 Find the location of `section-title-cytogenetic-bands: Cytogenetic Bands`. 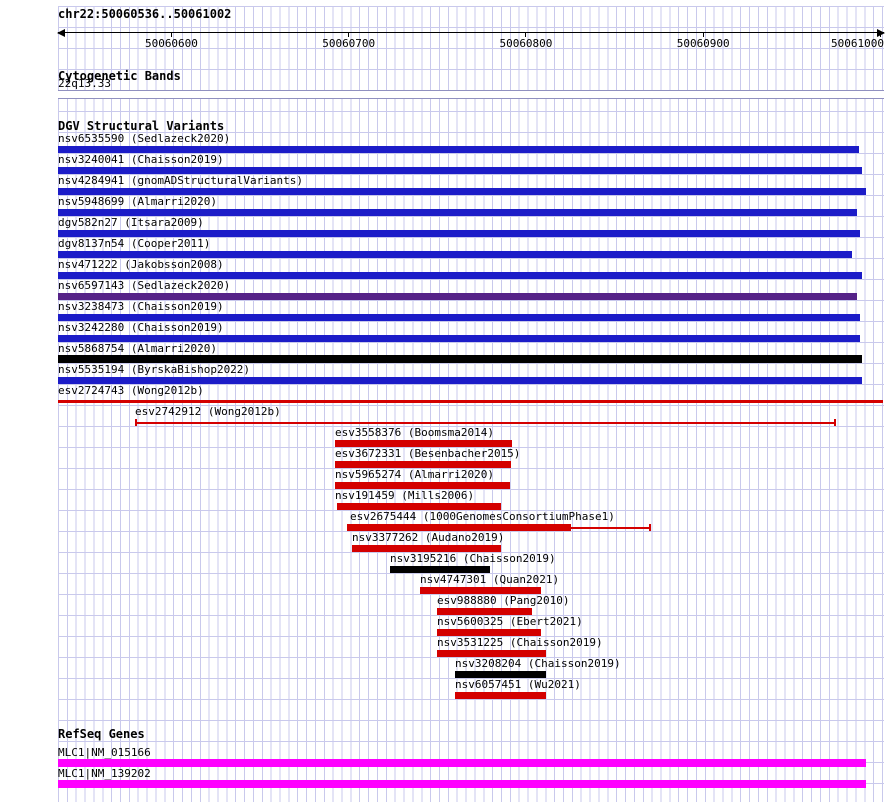

section-title-cytogenetic-bands: Cytogenetic Bands is located at coordinates (119, 76).